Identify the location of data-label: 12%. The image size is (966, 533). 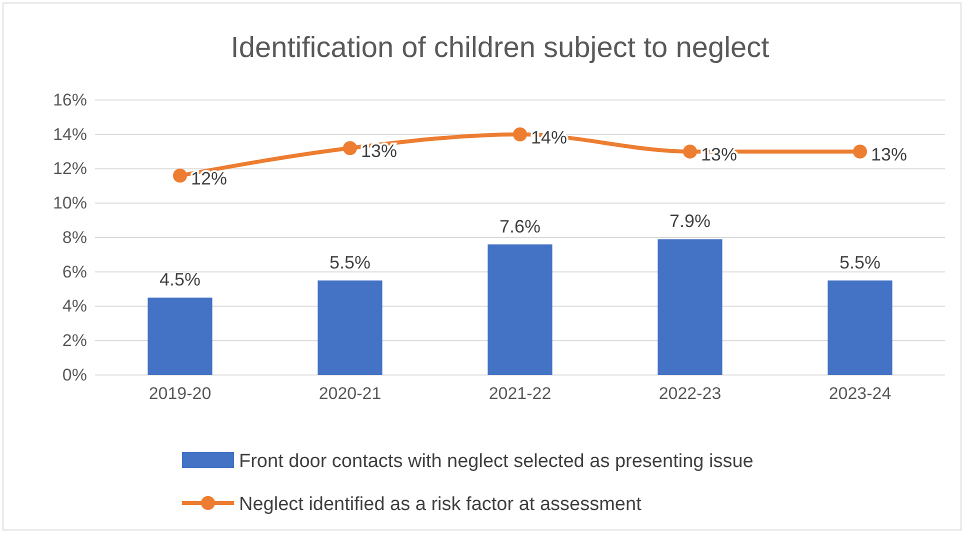
(209, 178).